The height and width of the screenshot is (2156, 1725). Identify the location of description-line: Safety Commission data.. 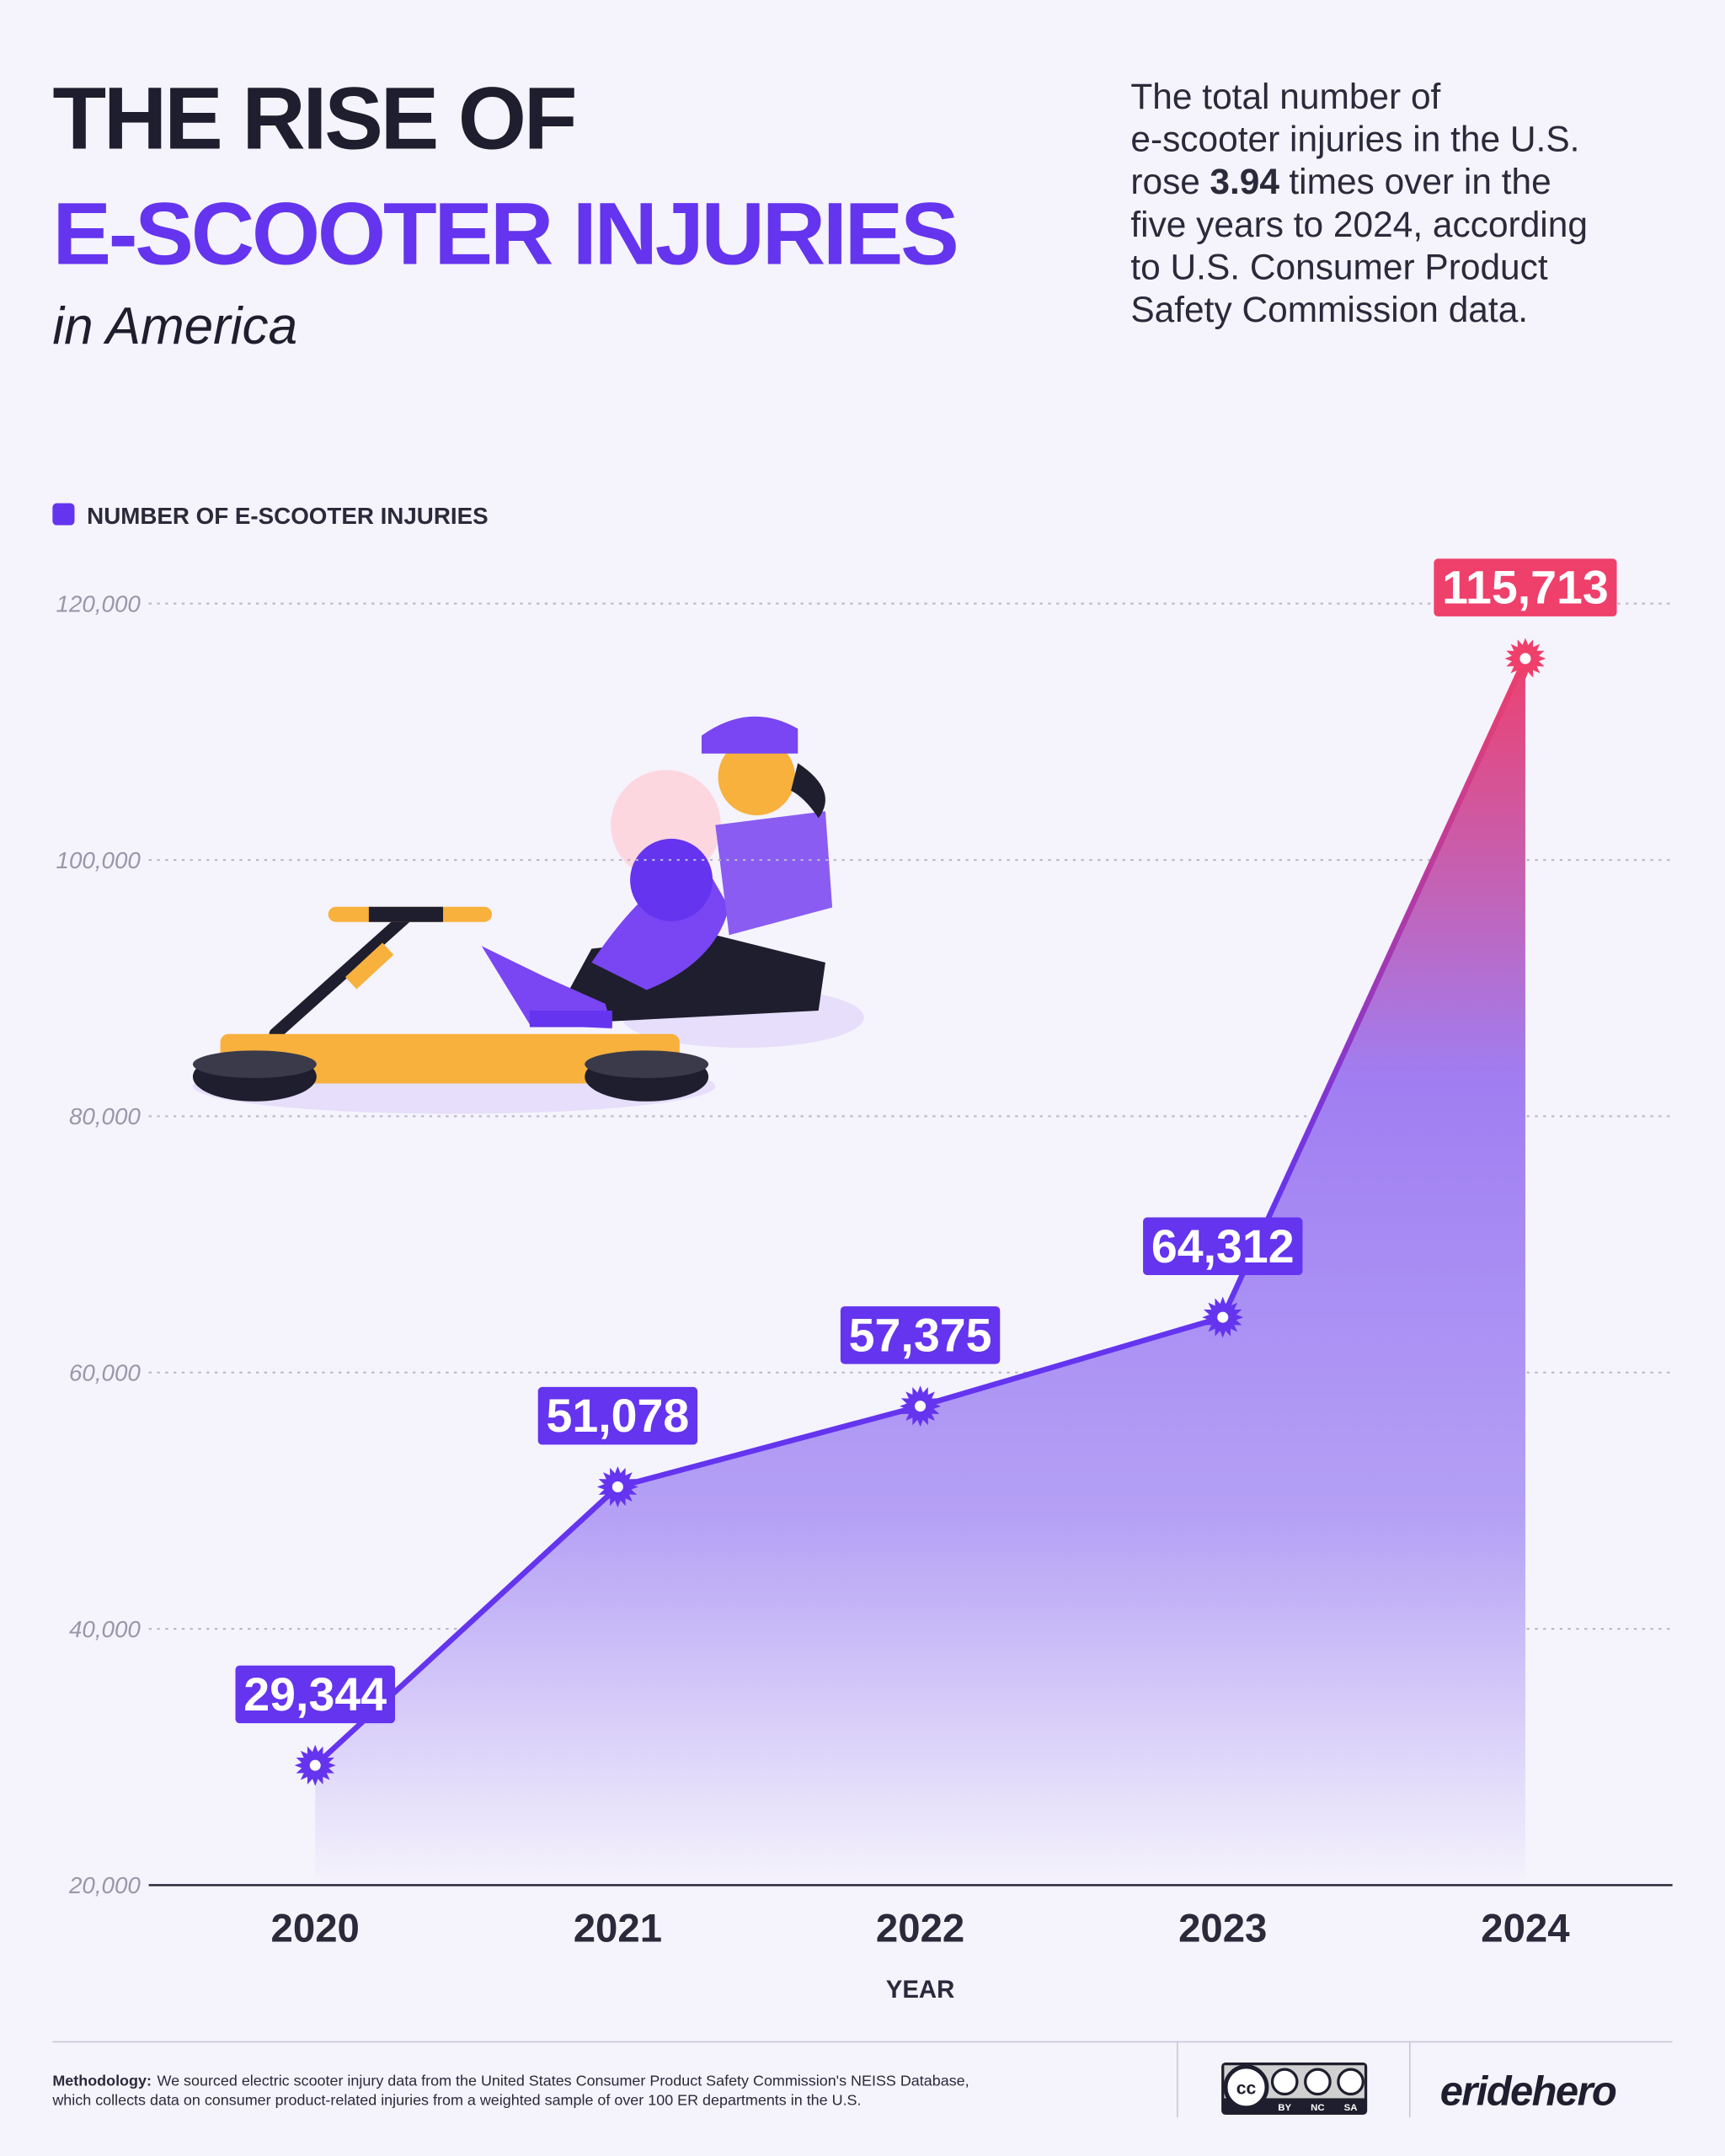
(1329, 309).